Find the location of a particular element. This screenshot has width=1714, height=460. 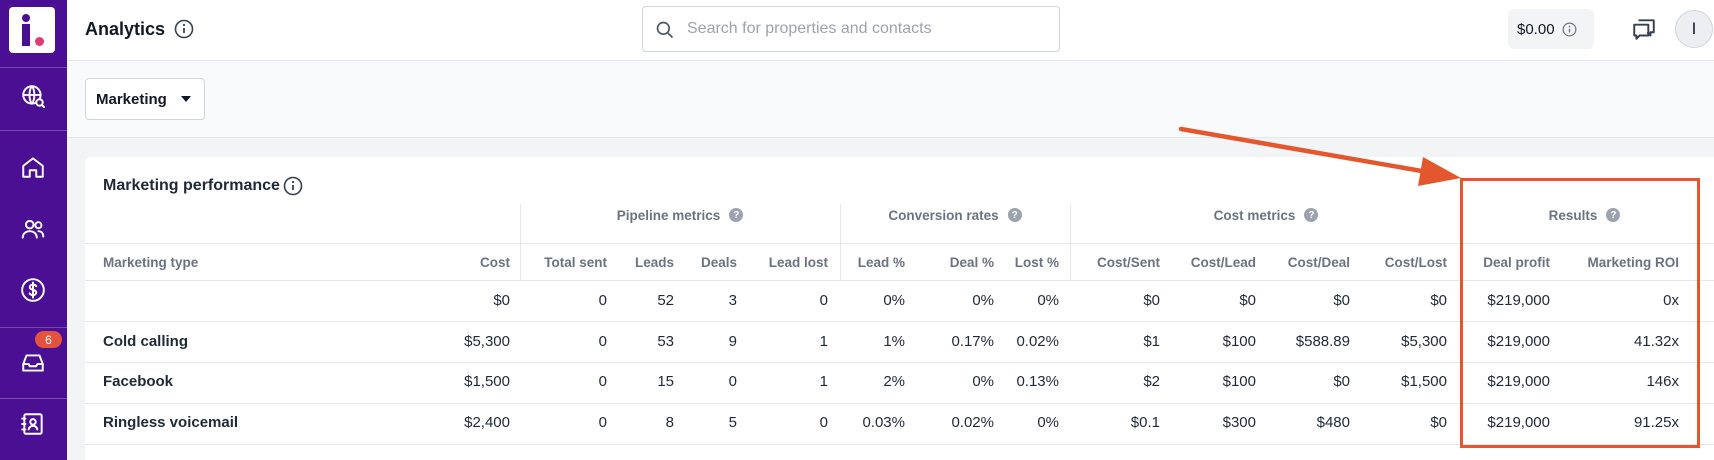

col-leads-cell: 15 is located at coordinates (665, 381).